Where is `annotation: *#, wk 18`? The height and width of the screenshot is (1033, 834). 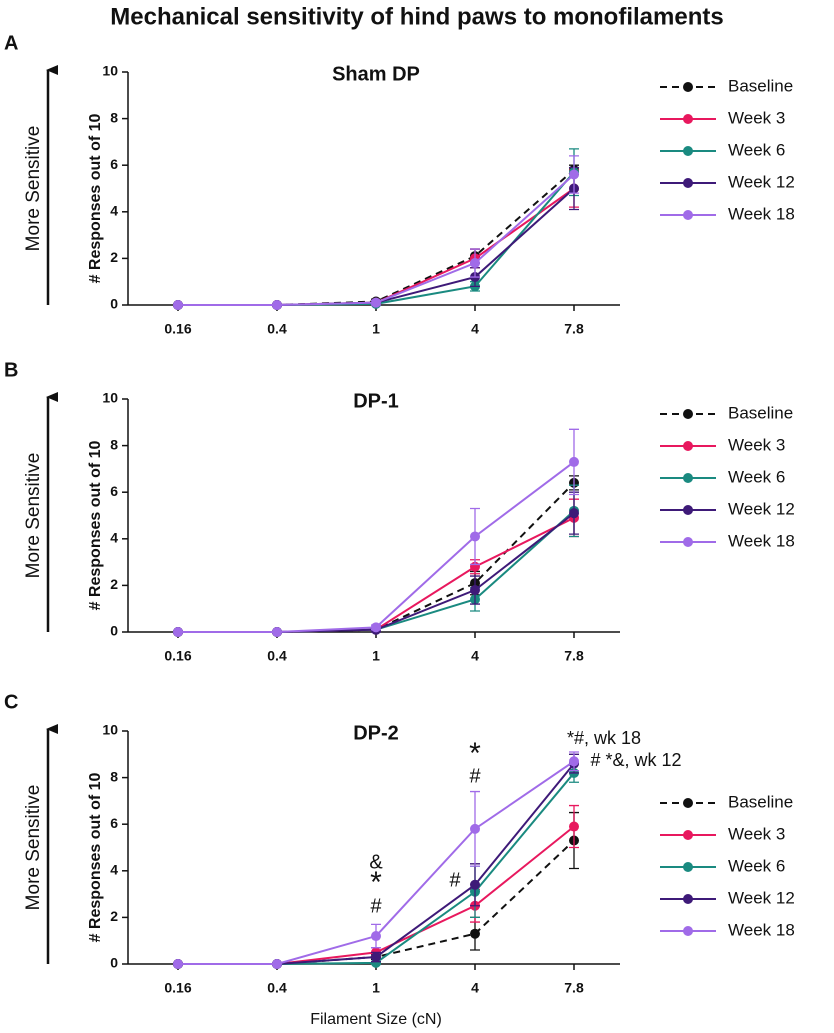 annotation: *#, wk 18 is located at coordinates (604, 738).